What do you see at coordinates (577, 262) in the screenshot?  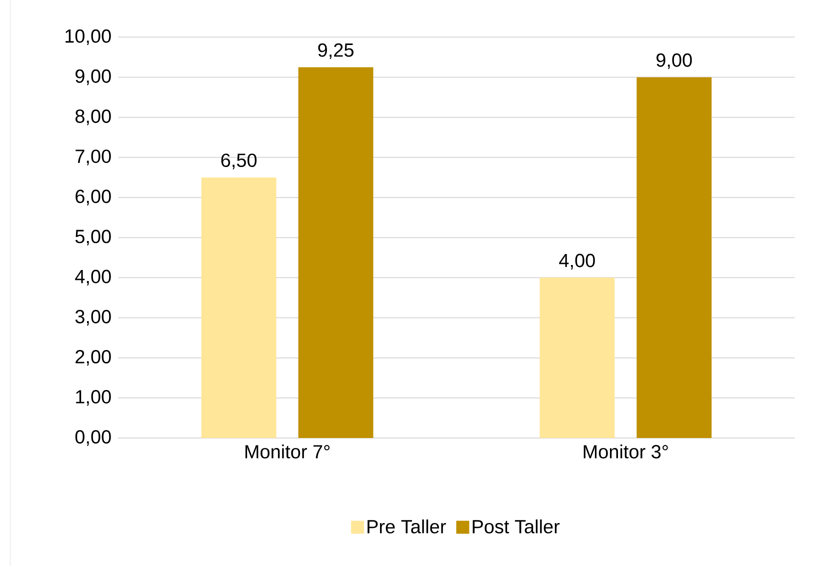 I see `data-label: 4,00` at bounding box center [577, 262].